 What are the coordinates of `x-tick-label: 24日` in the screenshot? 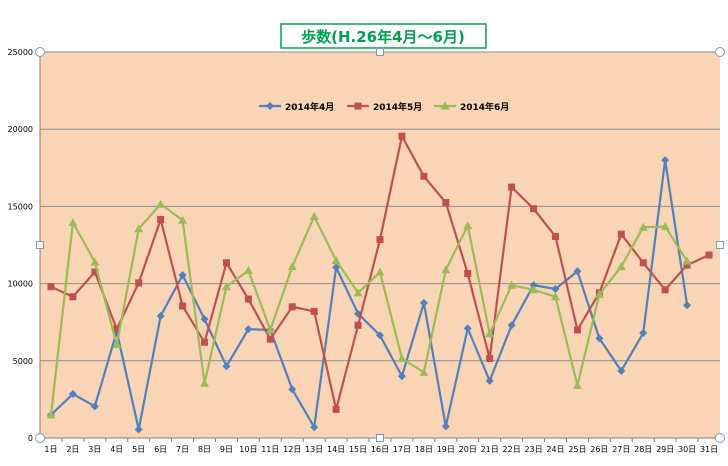 It's located at (555, 449).